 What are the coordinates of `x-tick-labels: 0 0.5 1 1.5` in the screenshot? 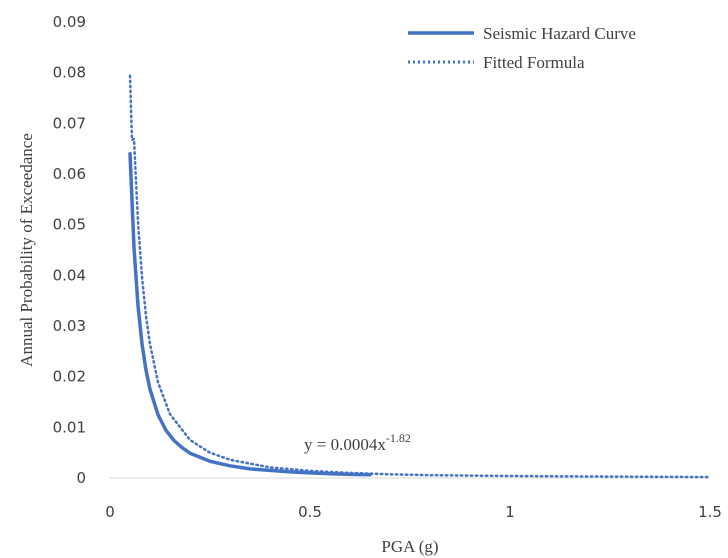 It's located at (413, 512).